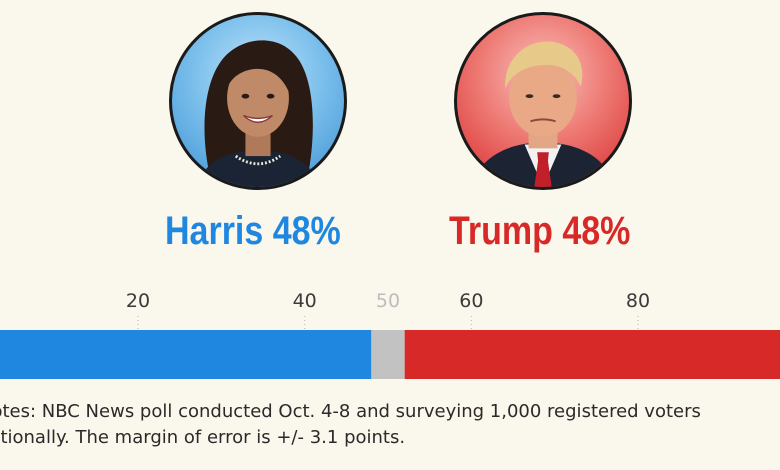  What do you see at coordinates (186, 354) in the screenshot?
I see `bar-segment-harris` at bounding box center [186, 354].